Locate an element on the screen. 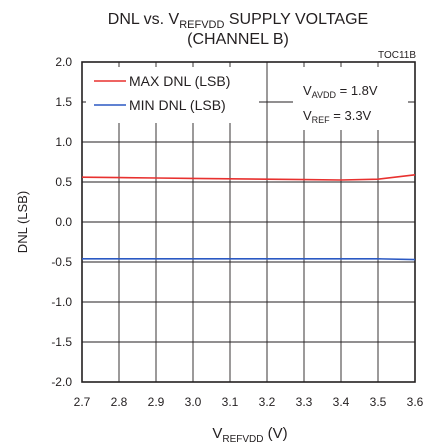  chart-title-line1: DNL vs. VREFVDD SUPPLY VOLTAGE is located at coordinates (238, 21).